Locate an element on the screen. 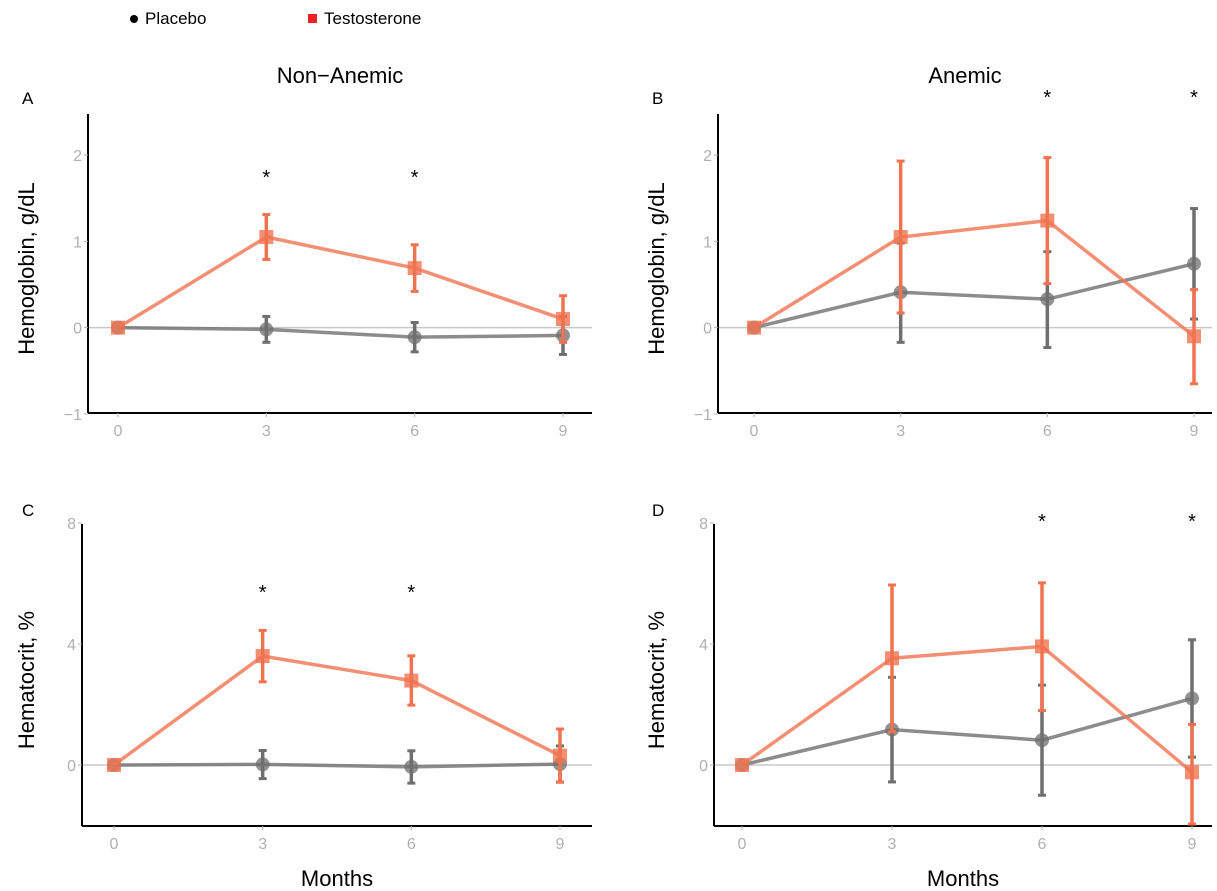 The height and width of the screenshot is (891, 1217). panel-c-y-tick-label: 8 is located at coordinates (71, 524).